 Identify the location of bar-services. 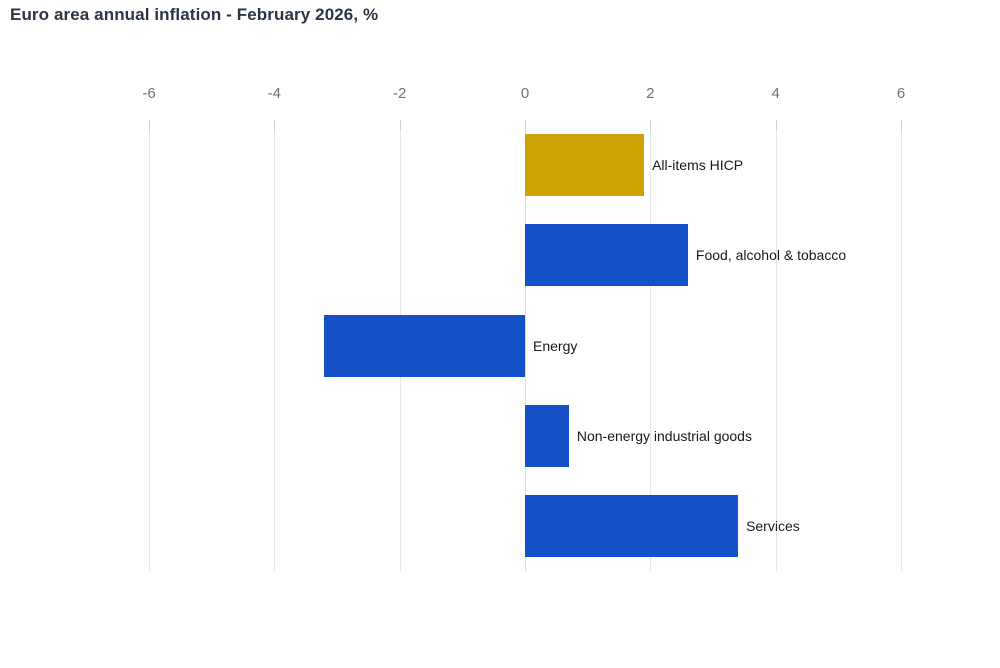
(632, 525).